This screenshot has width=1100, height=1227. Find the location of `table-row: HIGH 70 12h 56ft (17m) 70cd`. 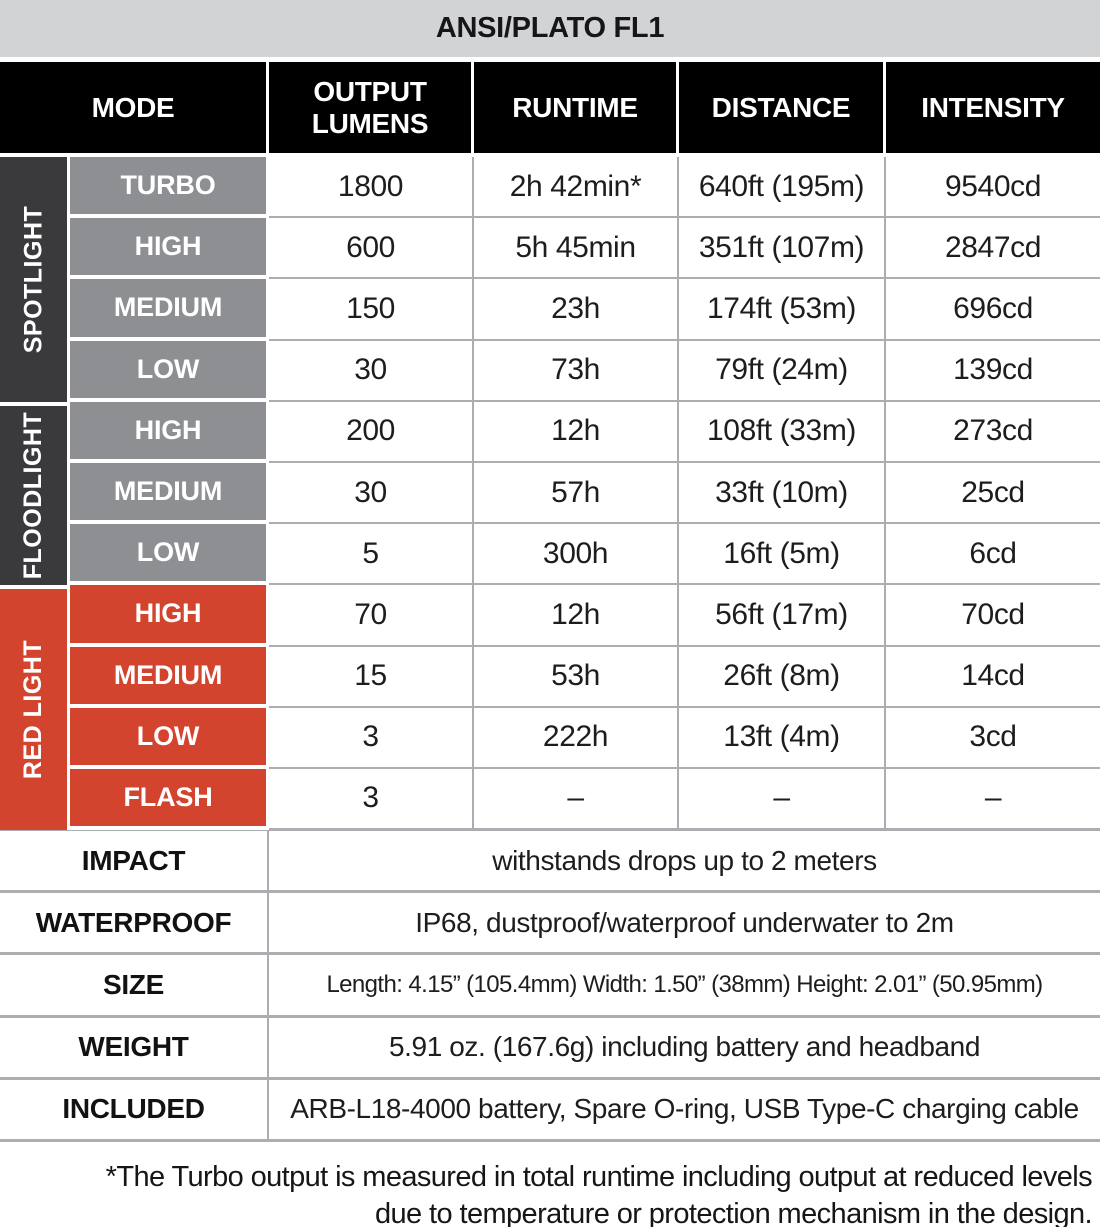

table-row: HIGH 70 12h 56ft (17m) 70cd is located at coordinates (585, 616).